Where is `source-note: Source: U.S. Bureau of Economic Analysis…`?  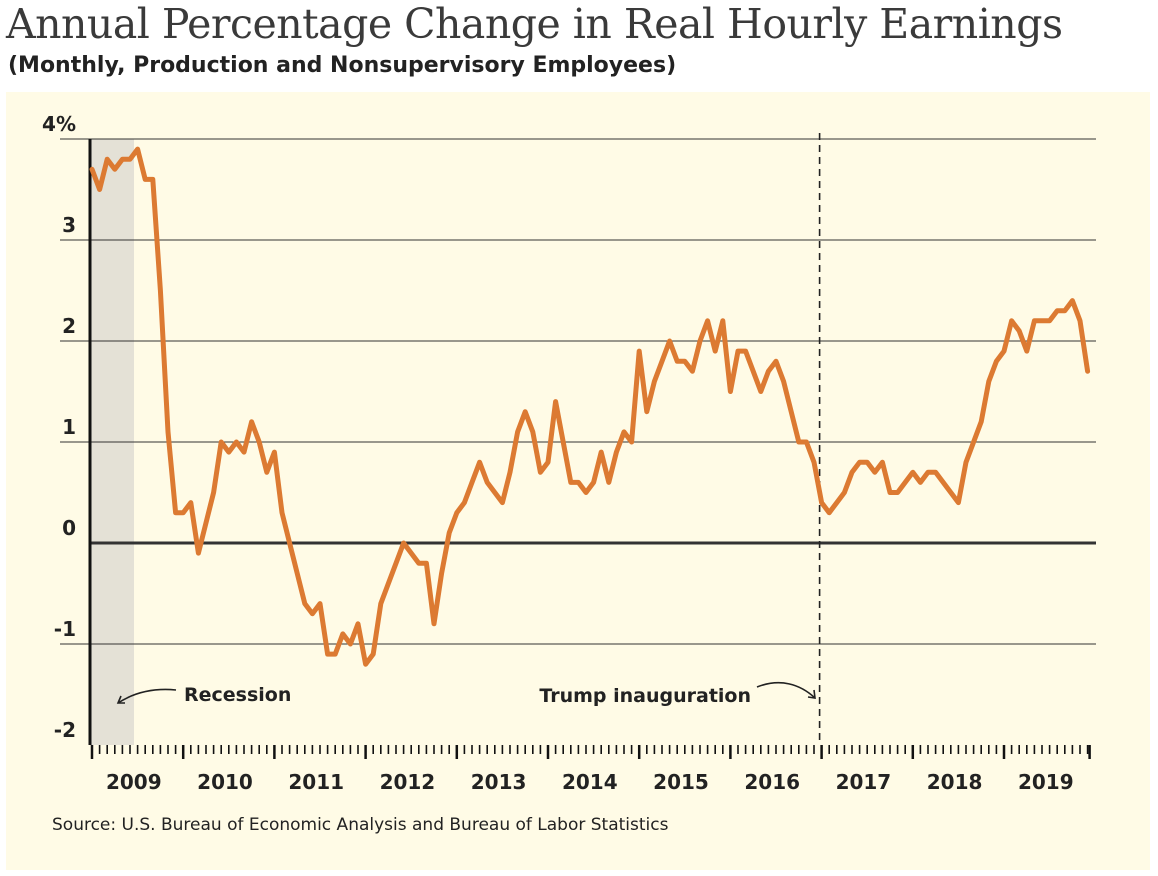 source-note: Source: U.S. Bureau of Economic Analysis… is located at coordinates (360, 825).